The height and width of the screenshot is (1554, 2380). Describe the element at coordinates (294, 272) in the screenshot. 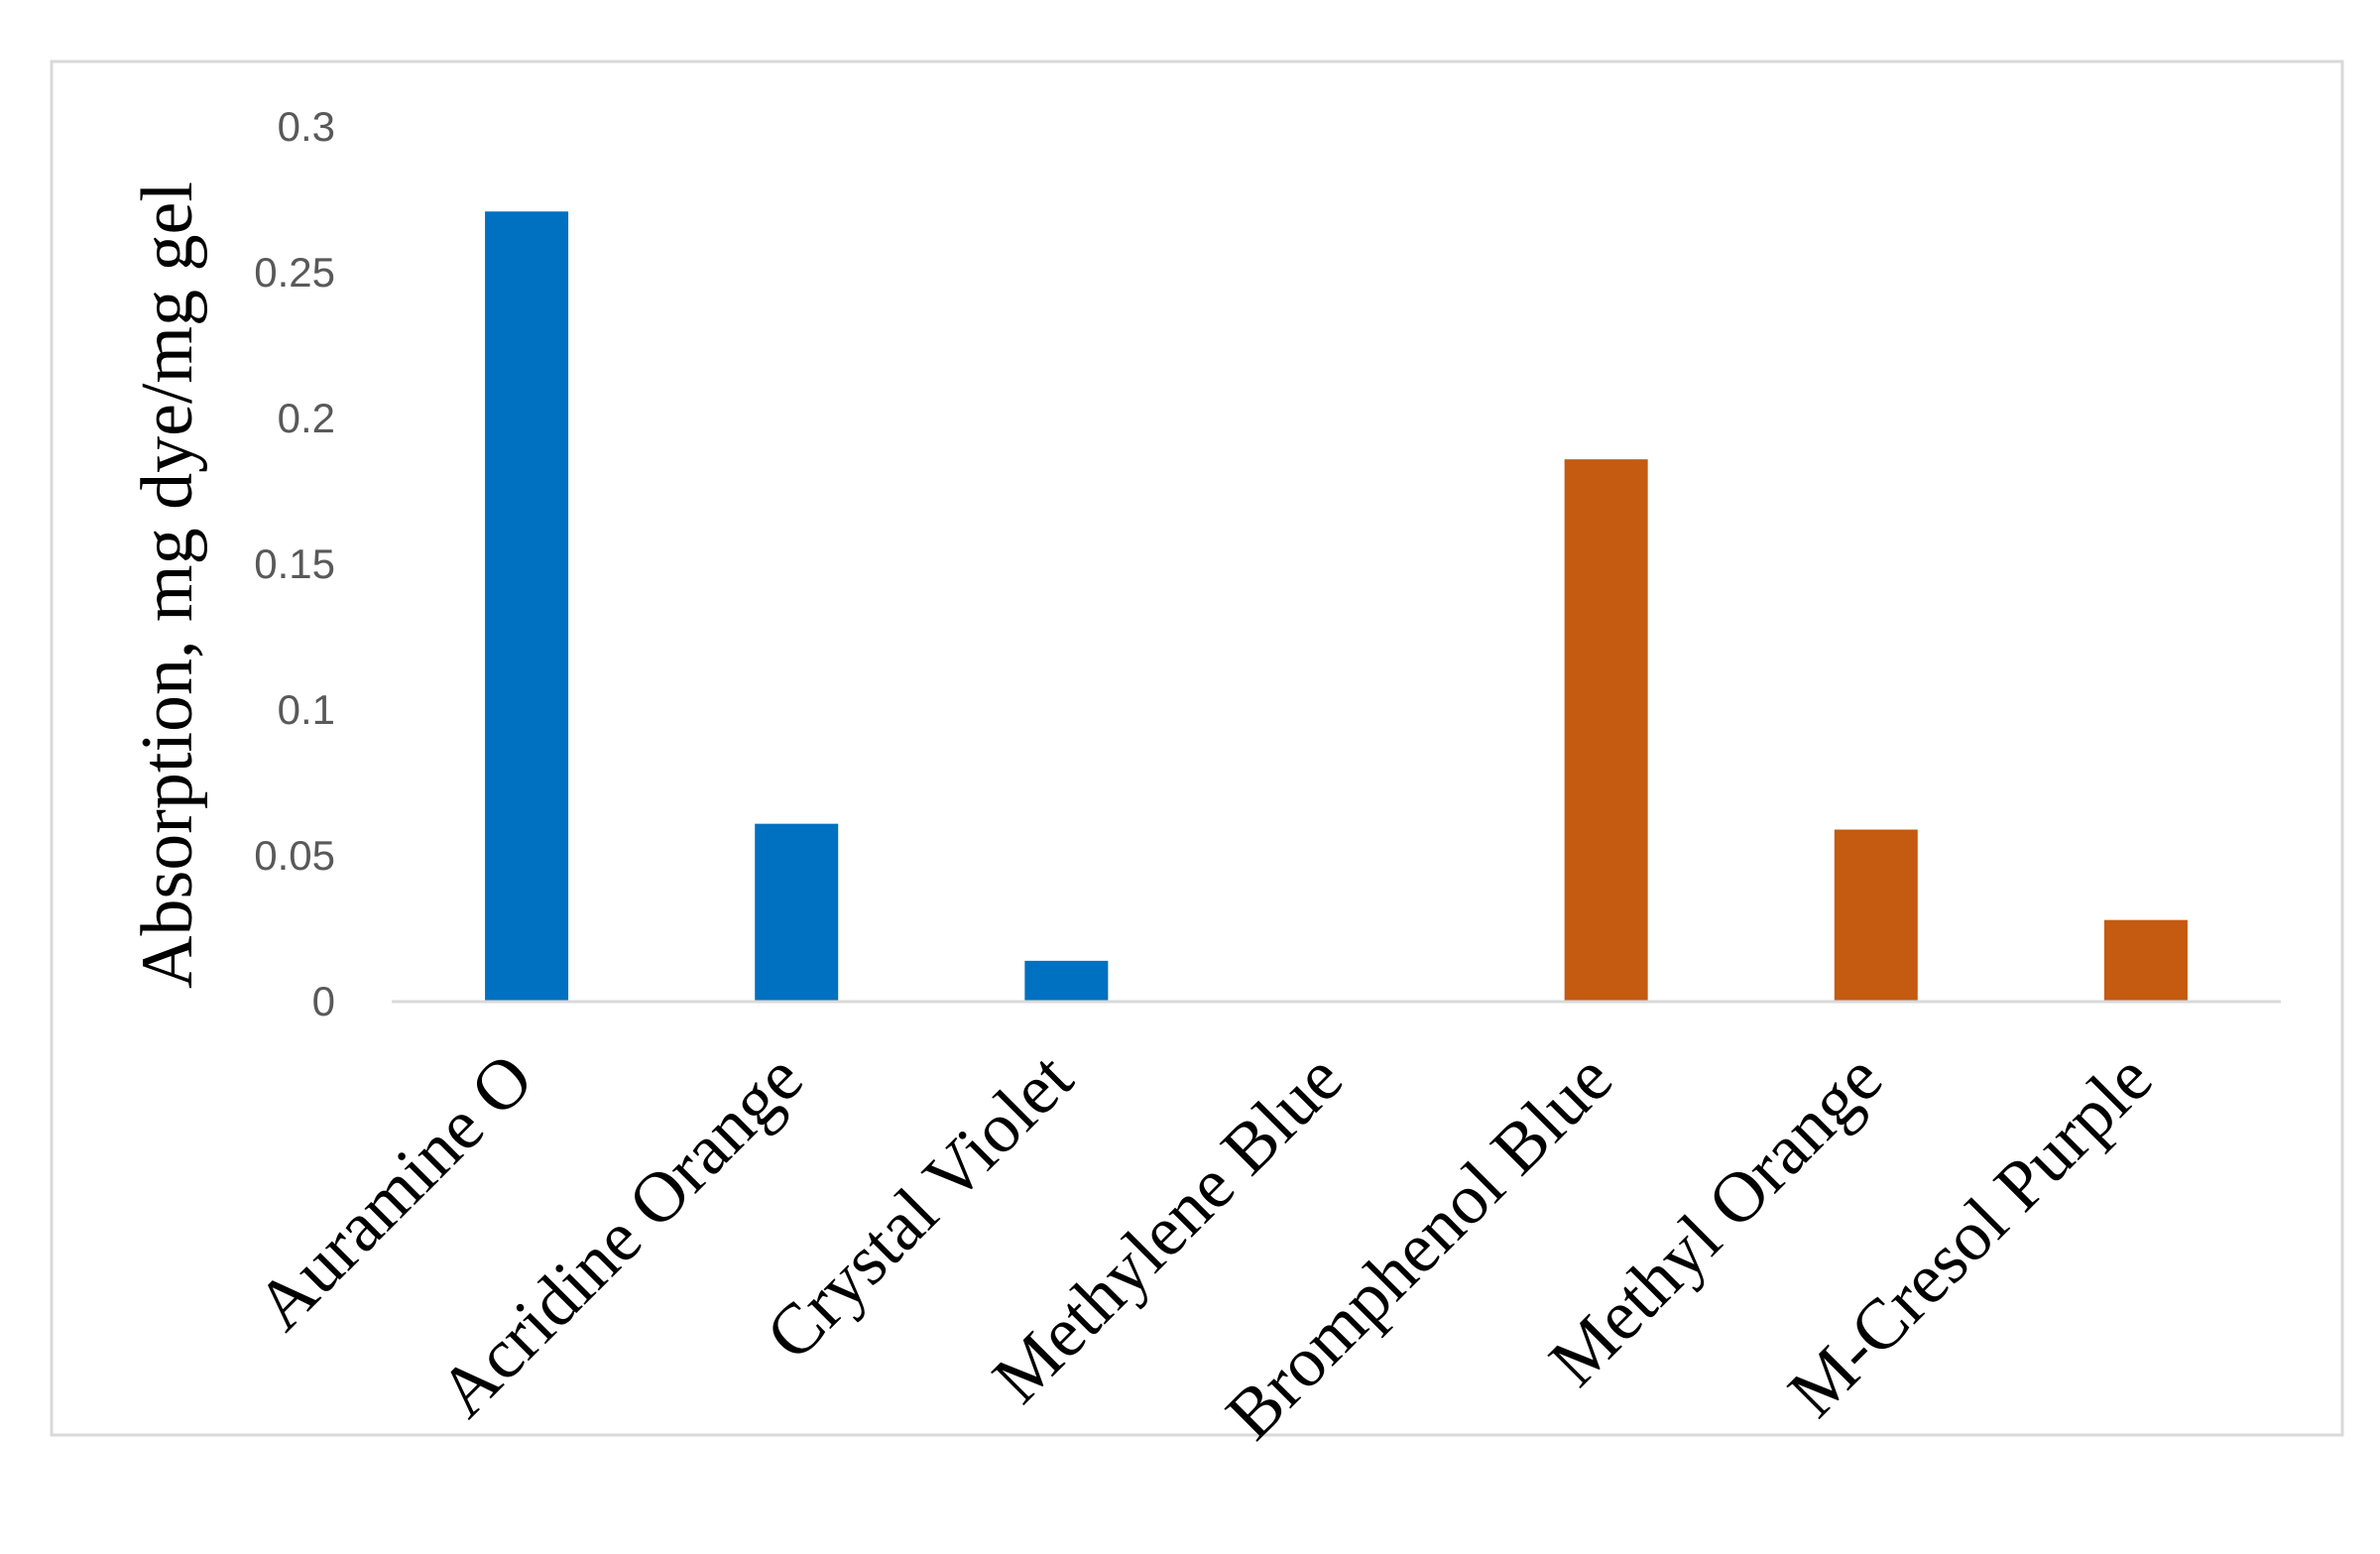

I see `y-tick-label: 0.25` at that location.